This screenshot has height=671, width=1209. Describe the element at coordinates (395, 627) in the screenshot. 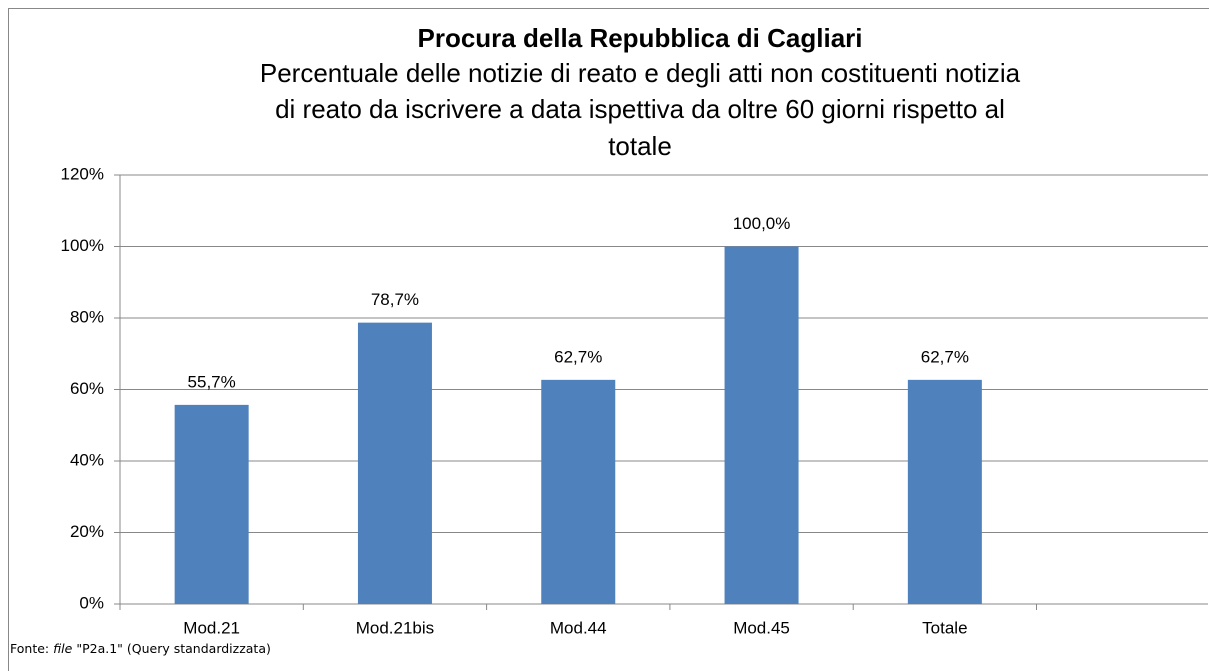

I see `x-tick-label: Mod.21bis` at that location.